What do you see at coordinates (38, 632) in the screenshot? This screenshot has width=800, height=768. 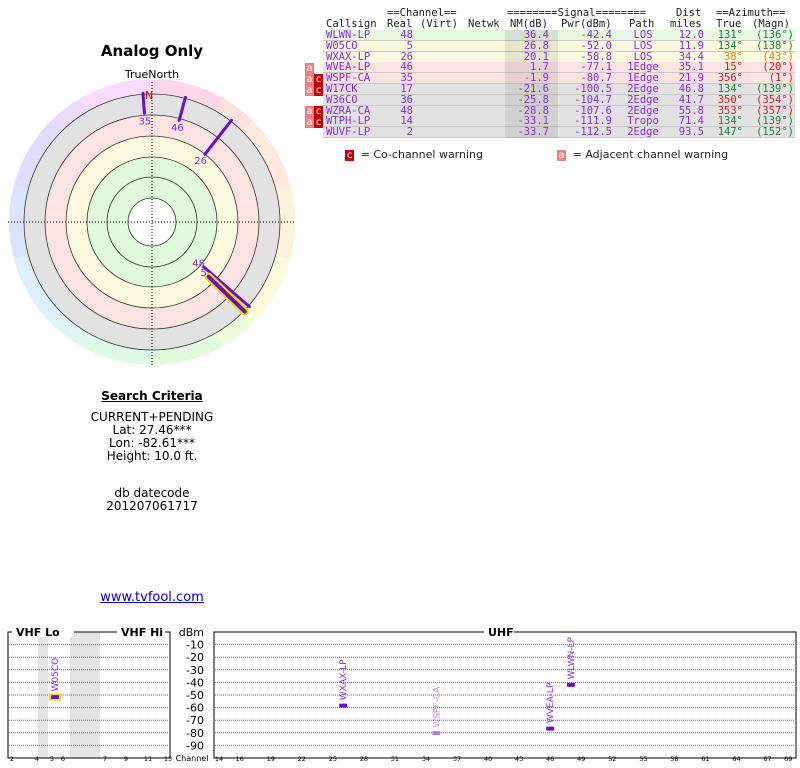 I see `band-label-vhf_lo: VHF Lo` at bounding box center [38, 632].